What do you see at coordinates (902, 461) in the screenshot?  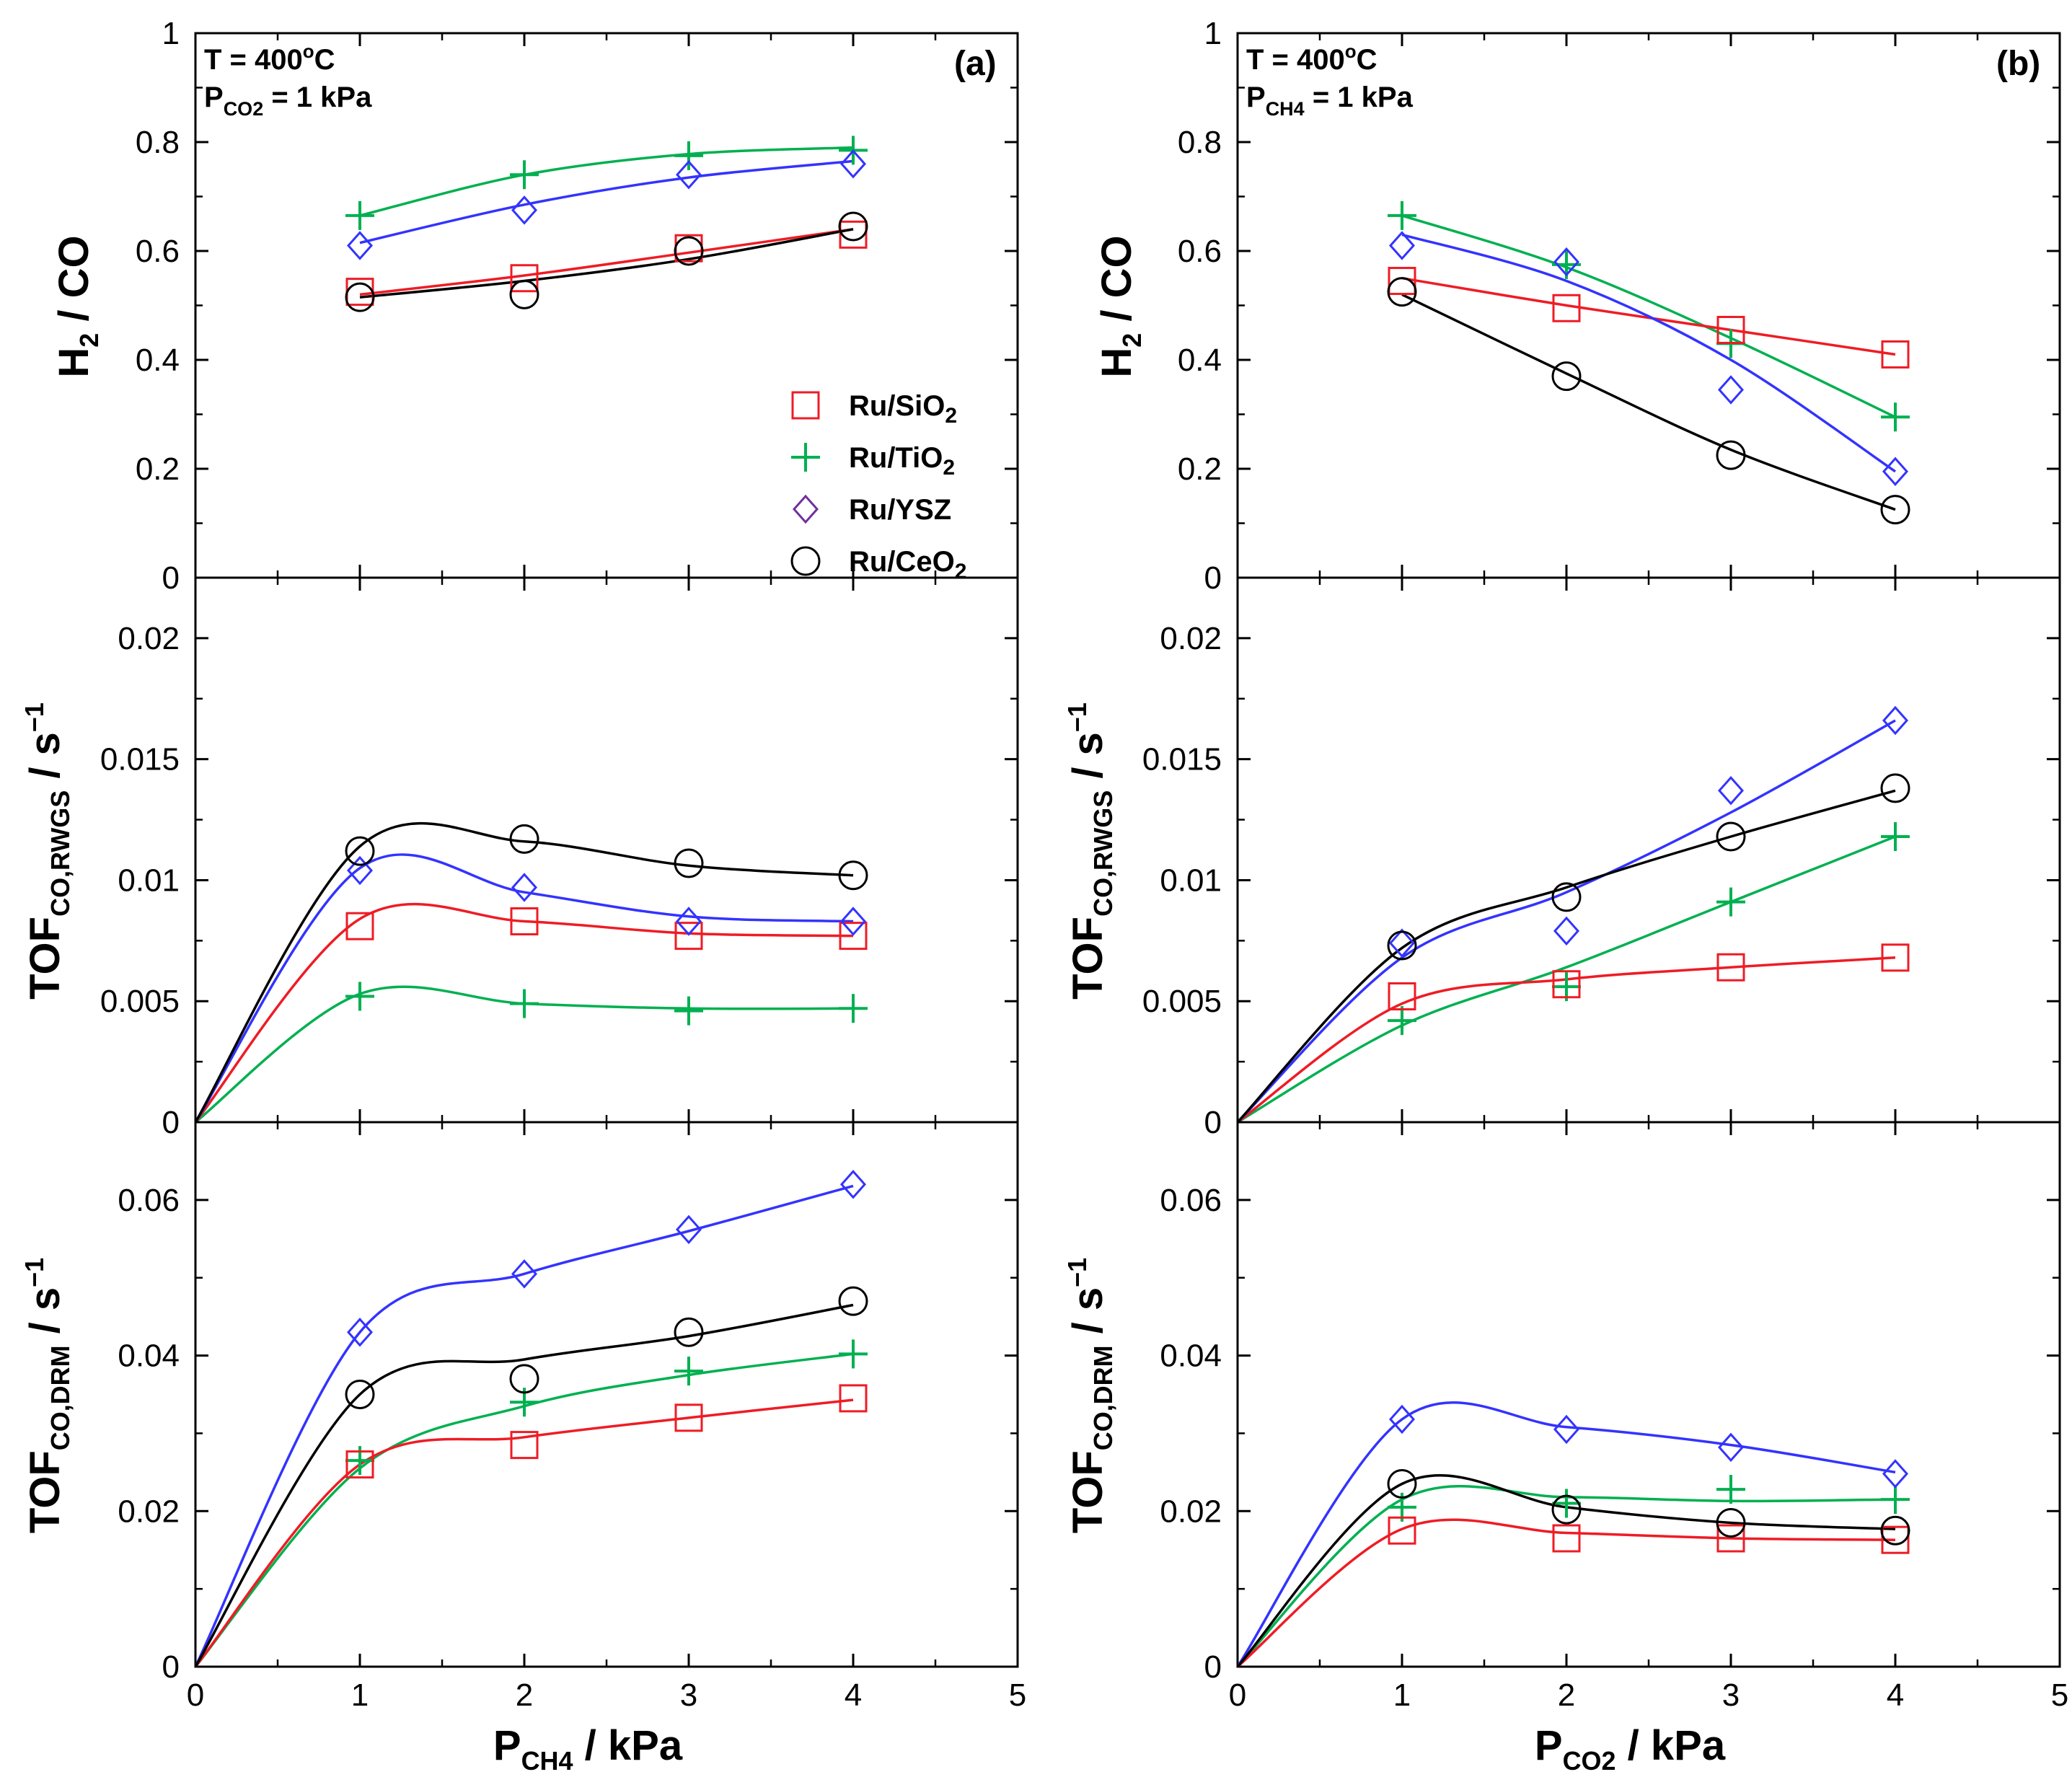 I see `legend-label: Ru/TiO2` at bounding box center [902, 461].